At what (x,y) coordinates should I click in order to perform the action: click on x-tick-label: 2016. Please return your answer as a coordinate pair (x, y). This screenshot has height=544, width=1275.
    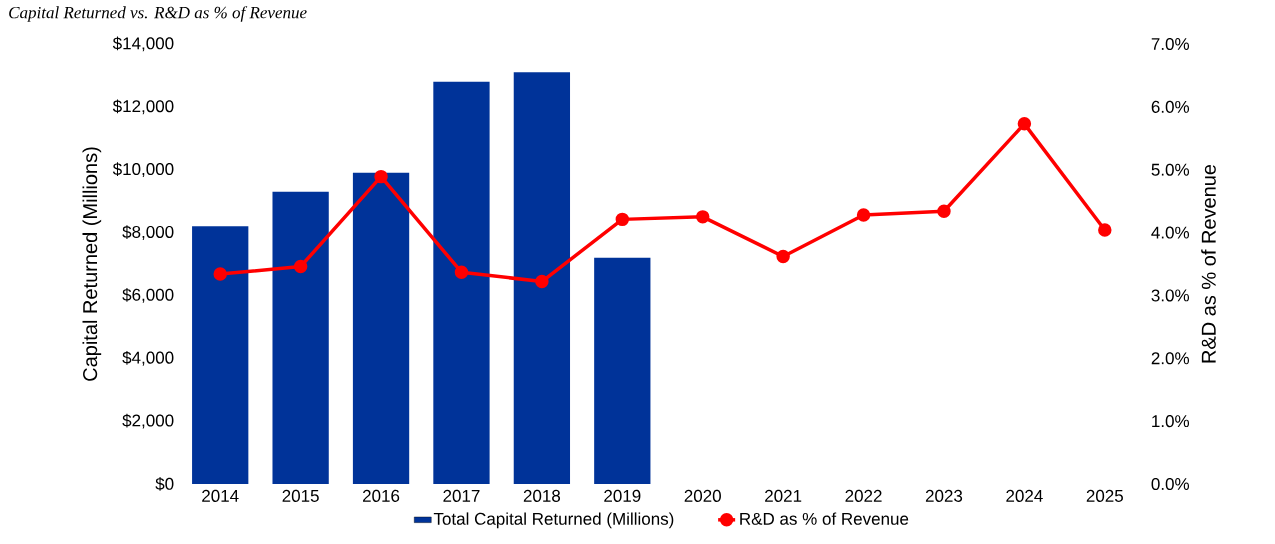
    Looking at the image, I should click on (381, 495).